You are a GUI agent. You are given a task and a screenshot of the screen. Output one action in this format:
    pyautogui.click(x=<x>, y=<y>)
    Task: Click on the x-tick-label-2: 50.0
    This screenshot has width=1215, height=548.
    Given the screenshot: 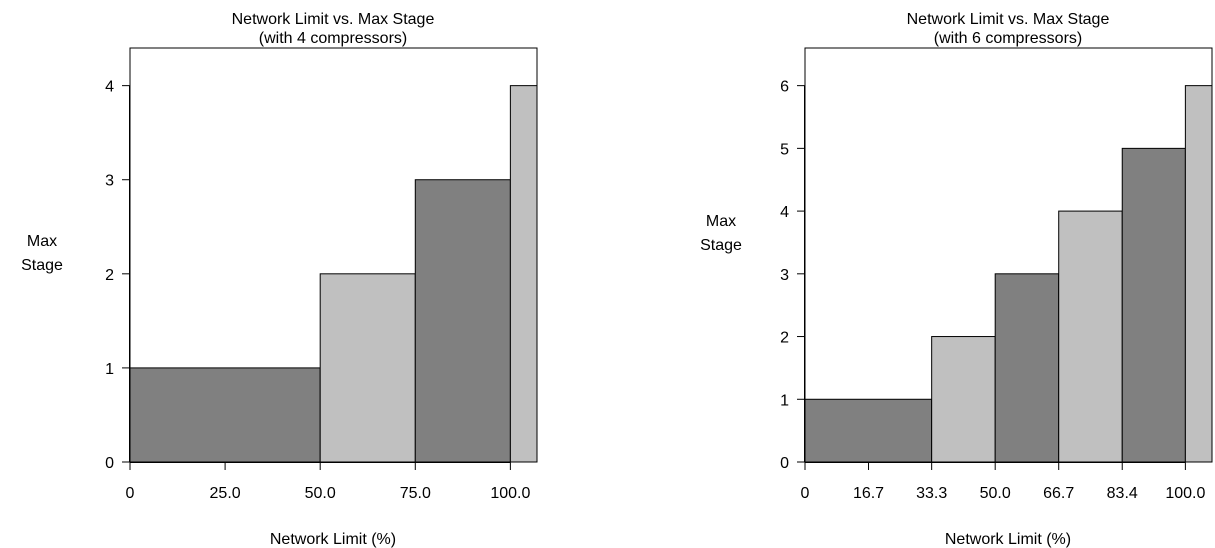 What is the action you would take?
    pyautogui.click(x=320, y=493)
    